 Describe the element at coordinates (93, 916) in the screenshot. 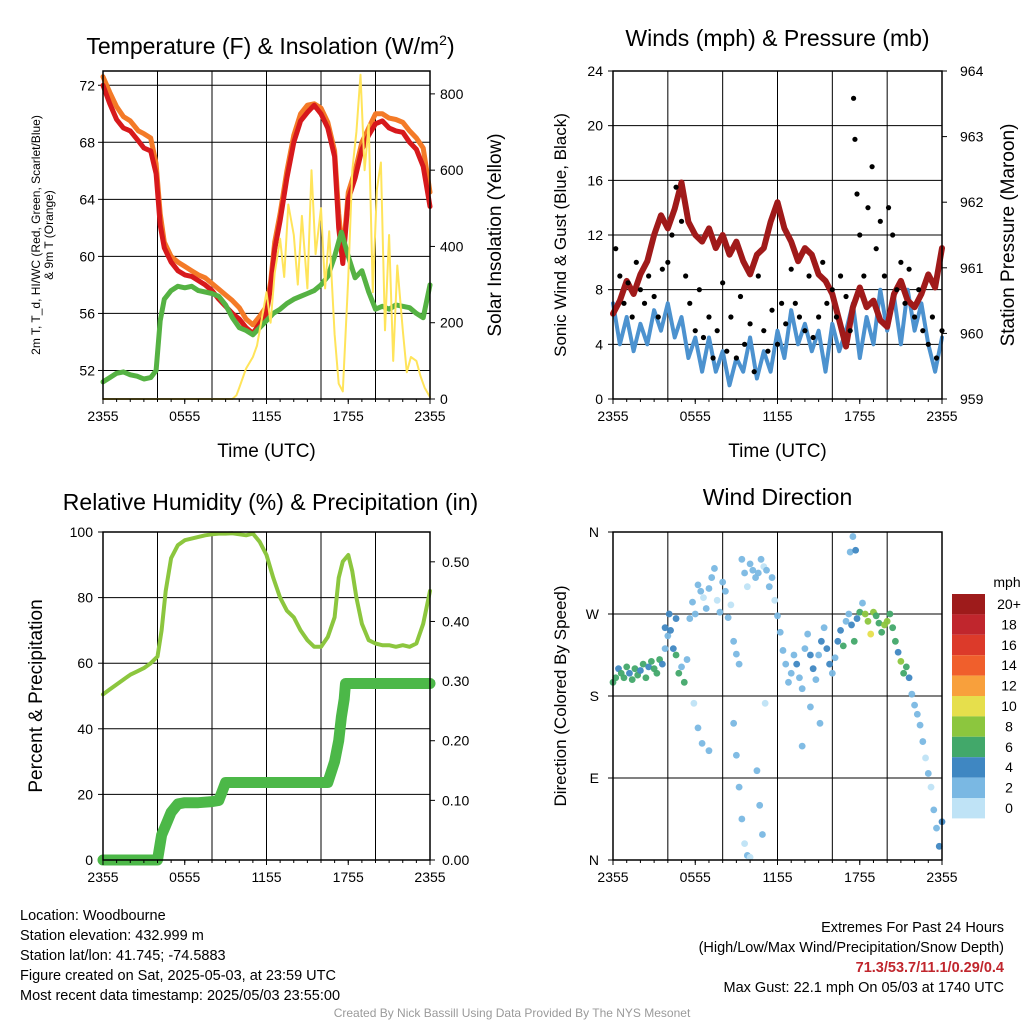

I see `station-location: Location: Woodbourne` at that location.